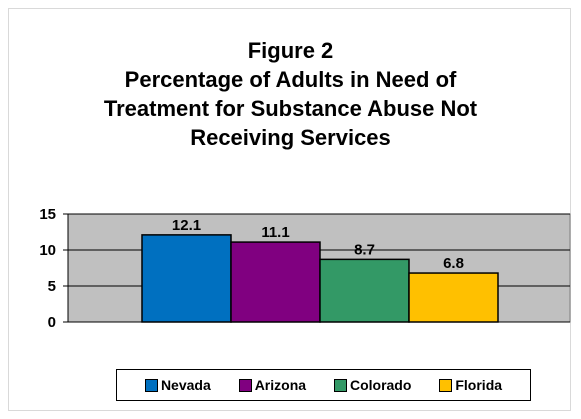  I want to click on legend-entry-florida: Florida, so click(470, 385).